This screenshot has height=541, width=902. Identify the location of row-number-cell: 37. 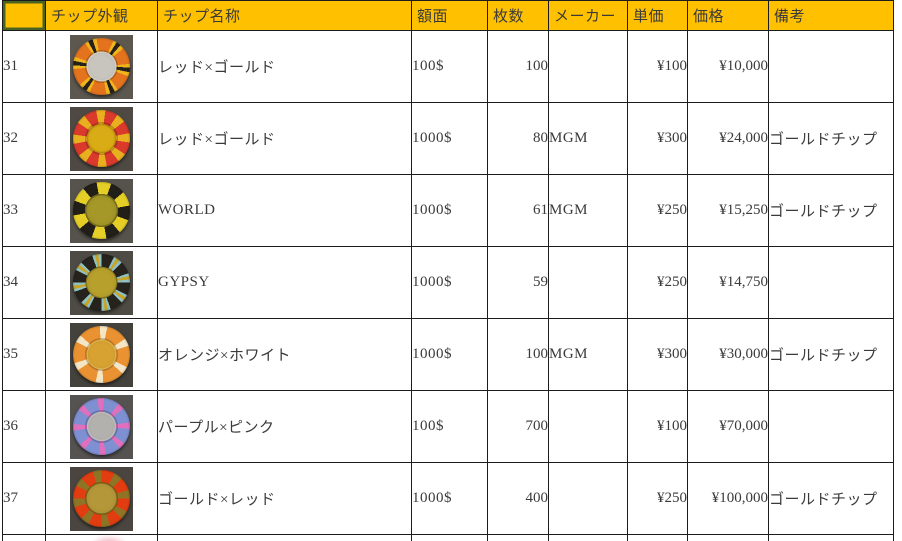
(24, 498).